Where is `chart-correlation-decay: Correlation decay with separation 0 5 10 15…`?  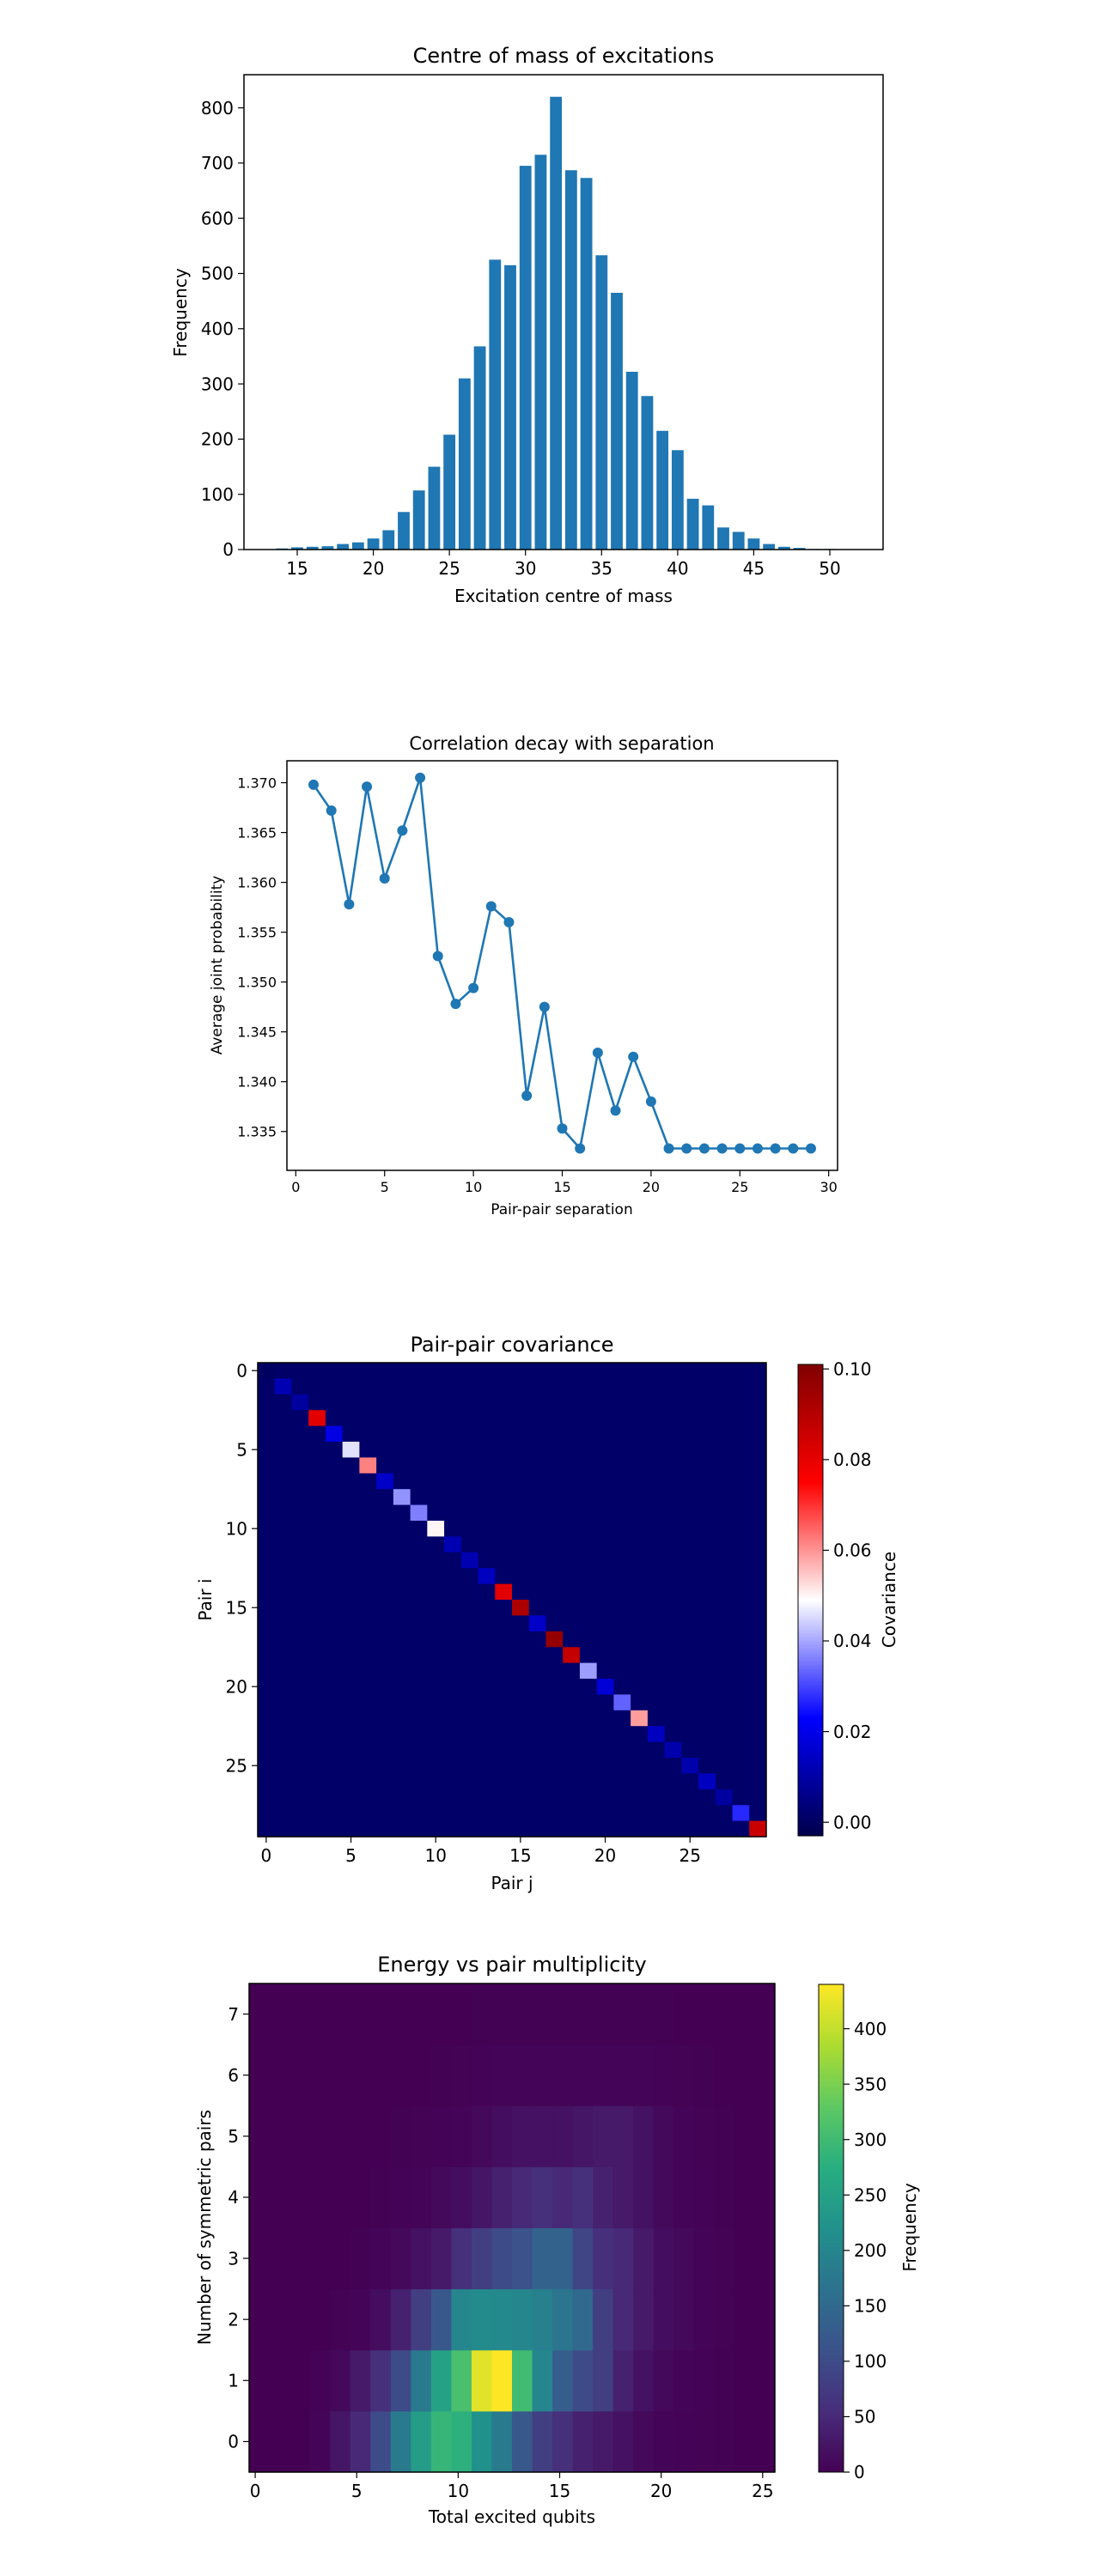
chart-correlation-decay: Correlation decay with separation 0 5 10 15… is located at coordinates (523, 976).